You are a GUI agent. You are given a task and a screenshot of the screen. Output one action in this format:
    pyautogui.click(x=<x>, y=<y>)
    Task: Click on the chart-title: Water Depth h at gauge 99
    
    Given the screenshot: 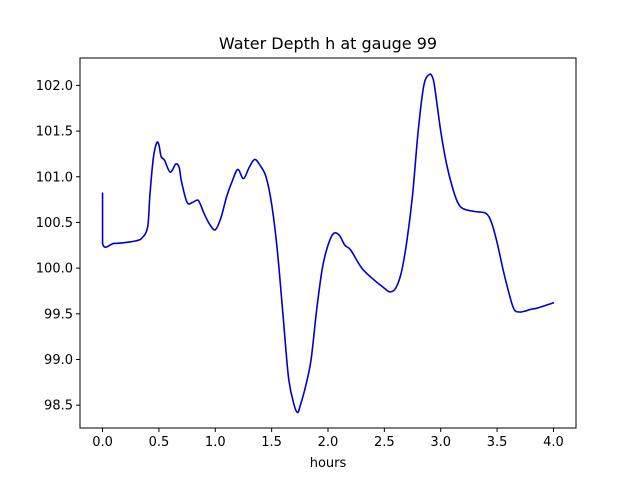 What is the action you would take?
    pyautogui.click(x=328, y=43)
    